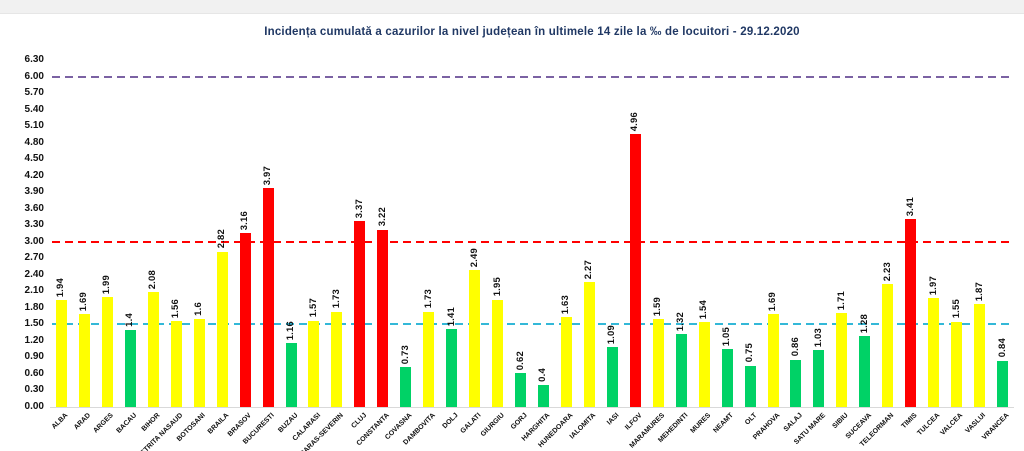 Image resolution: width=1024 pixels, height=451 pixels. I want to click on y-axis-tick: 3.60, so click(34, 208).